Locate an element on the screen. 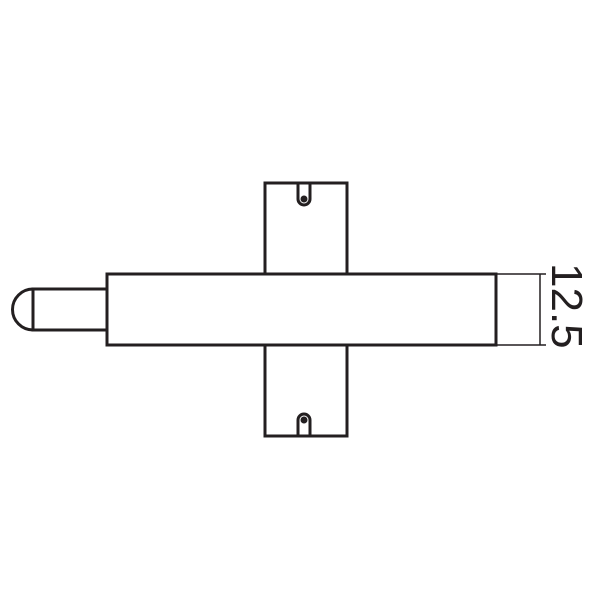  plunger-shaft is located at coordinates (69, 309).